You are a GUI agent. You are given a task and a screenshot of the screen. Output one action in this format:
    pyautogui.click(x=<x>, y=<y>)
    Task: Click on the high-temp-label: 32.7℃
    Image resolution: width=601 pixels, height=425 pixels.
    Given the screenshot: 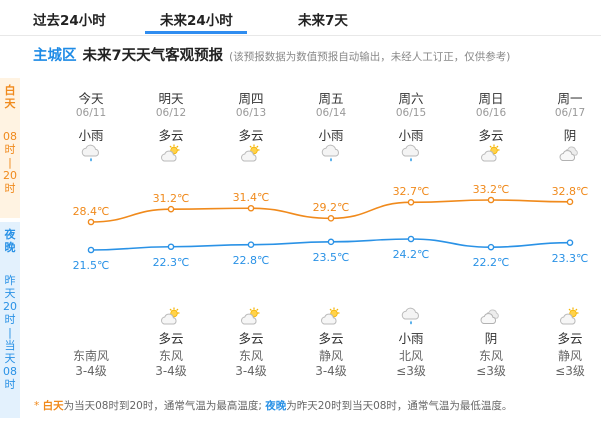 What is the action you would take?
    pyautogui.click(x=411, y=192)
    